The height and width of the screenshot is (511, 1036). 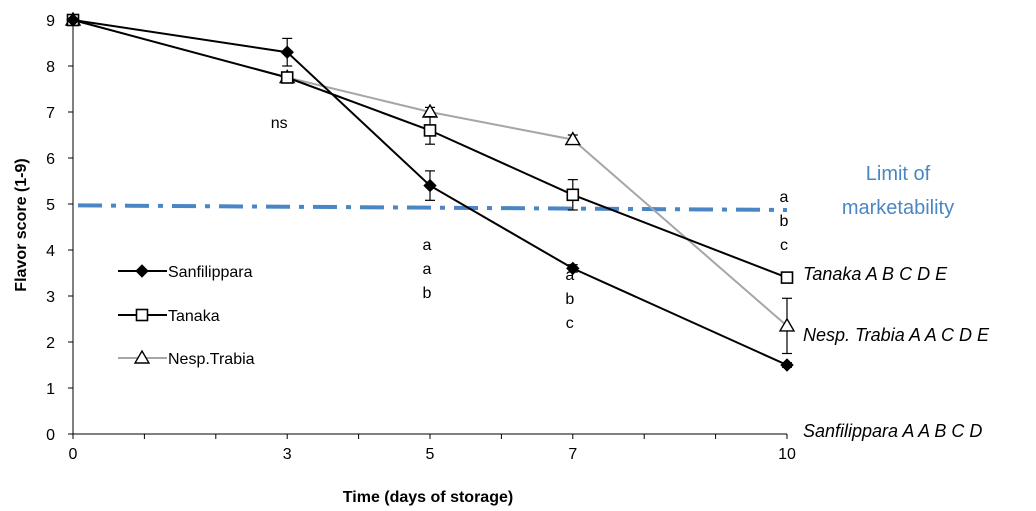 What do you see at coordinates (875, 274) in the screenshot?
I see `series-end-label: Tanaka A B C D E` at bounding box center [875, 274].